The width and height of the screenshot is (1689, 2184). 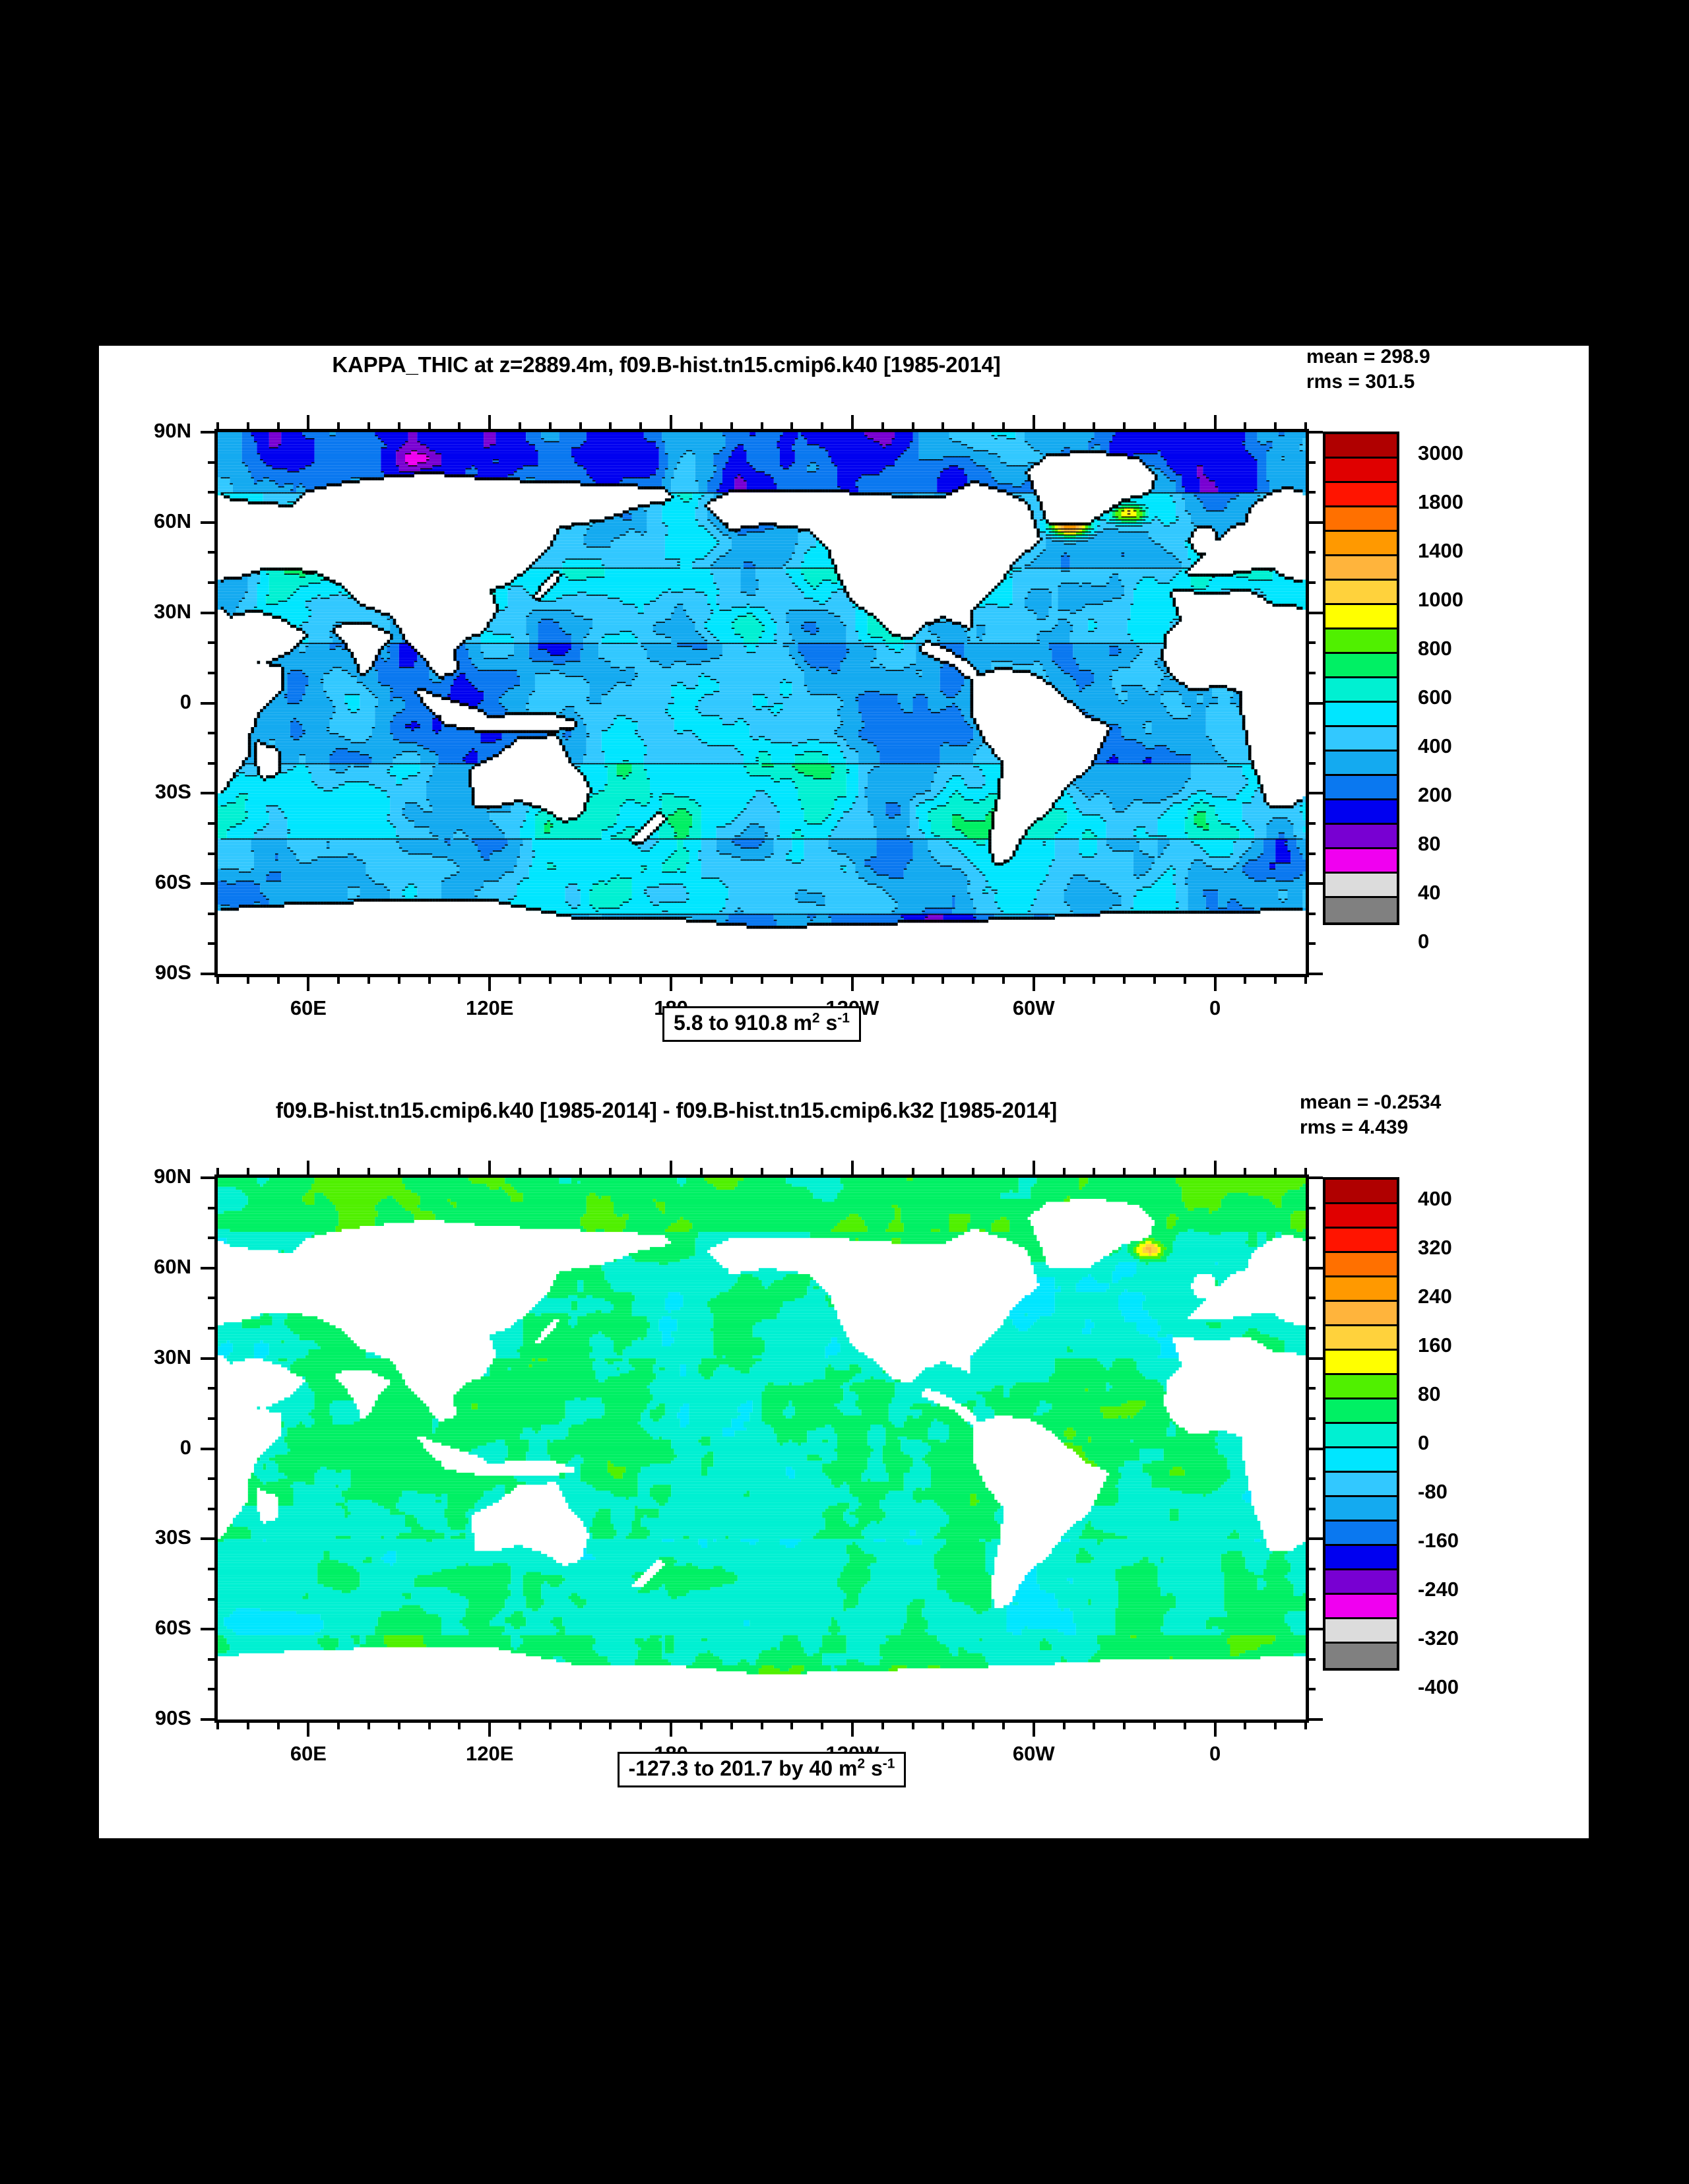 I want to click on range-bot-main: -127.3 to 201.7 by 40 m, so click(x=743, y=1768).